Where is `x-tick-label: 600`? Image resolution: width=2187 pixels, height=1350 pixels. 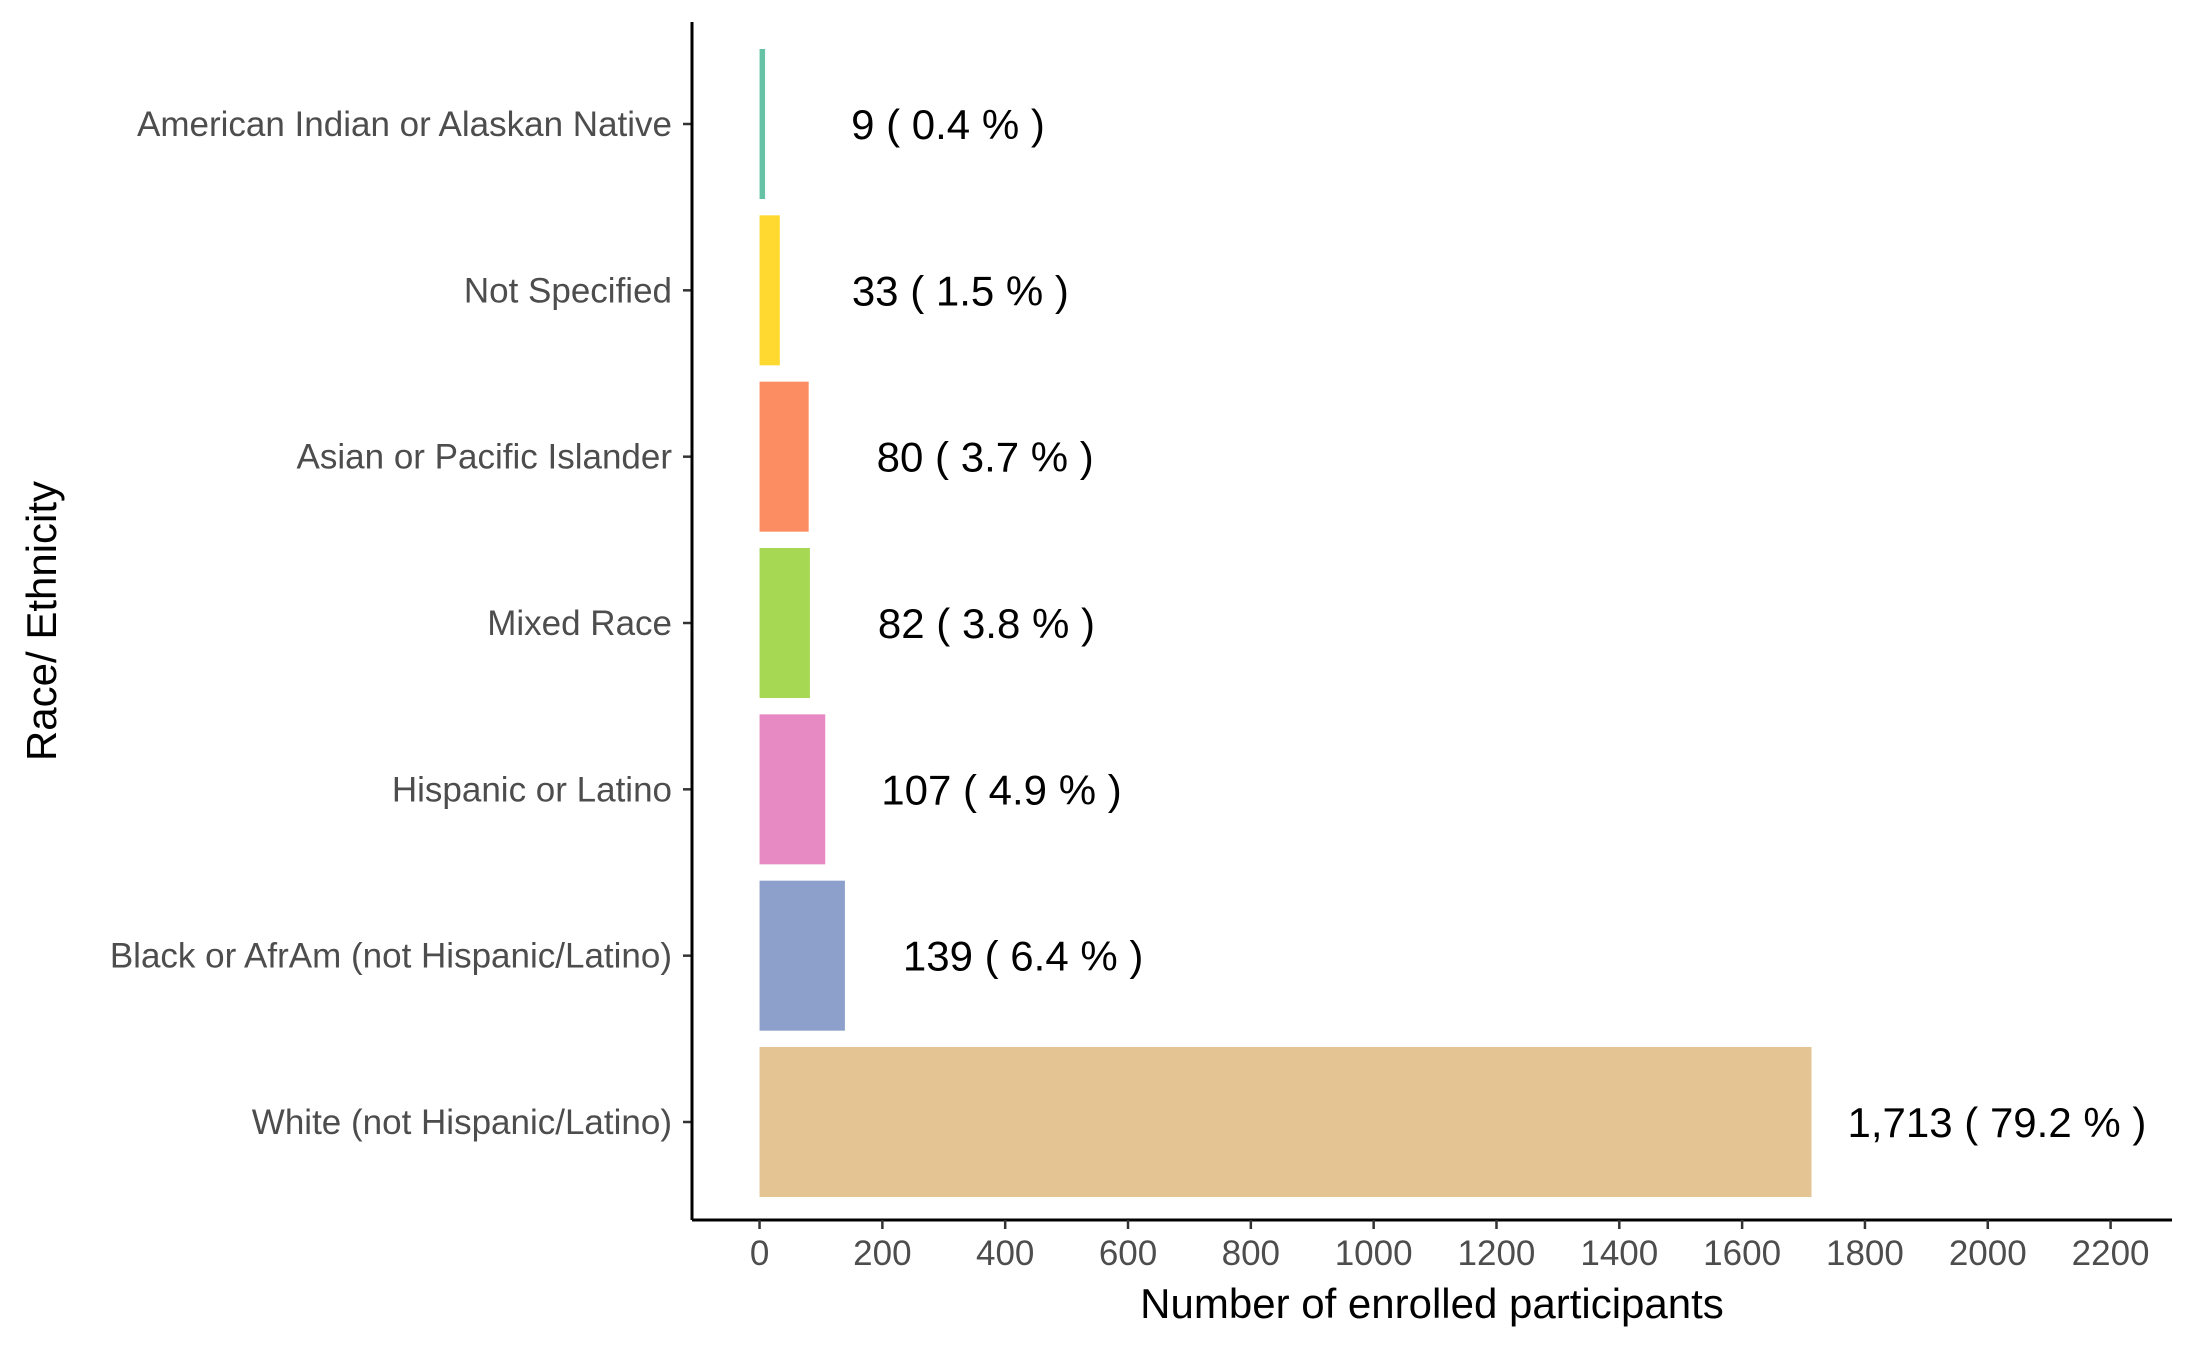
x-tick-label: 600 is located at coordinates (1128, 1253).